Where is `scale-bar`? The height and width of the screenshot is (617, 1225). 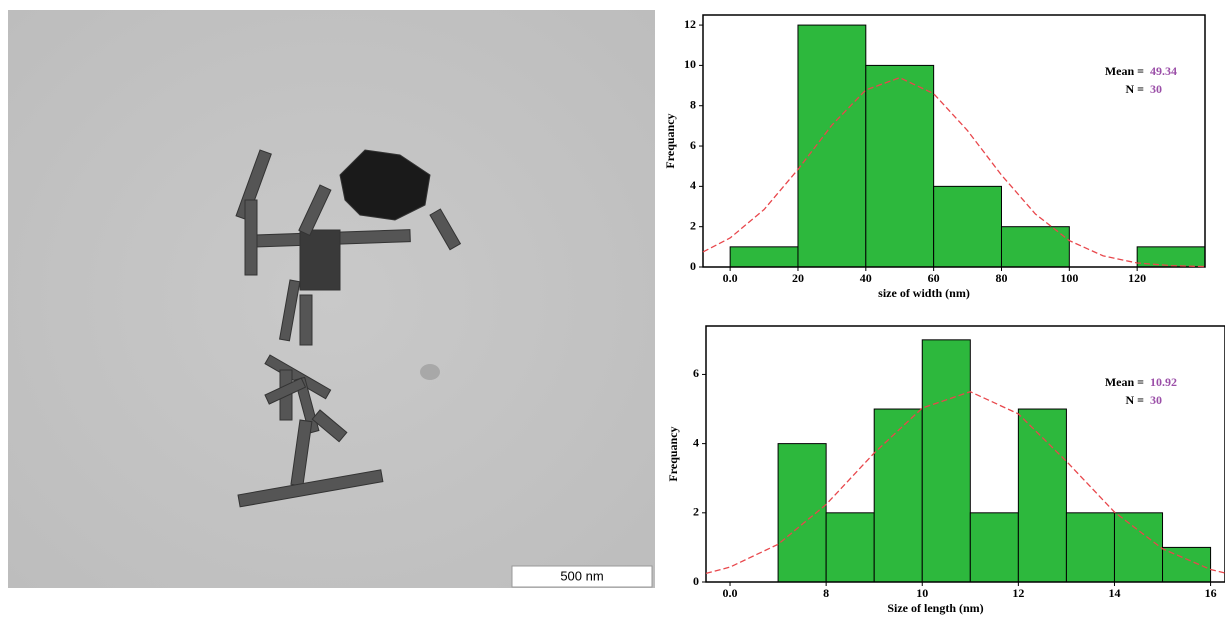
scale-bar is located at coordinates (582, 576).